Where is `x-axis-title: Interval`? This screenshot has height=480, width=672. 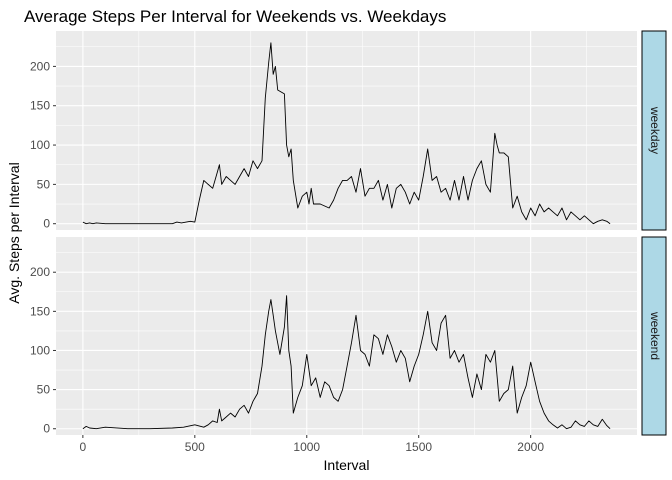
x-axis-title: Interval is located at coordinates (347, 465).